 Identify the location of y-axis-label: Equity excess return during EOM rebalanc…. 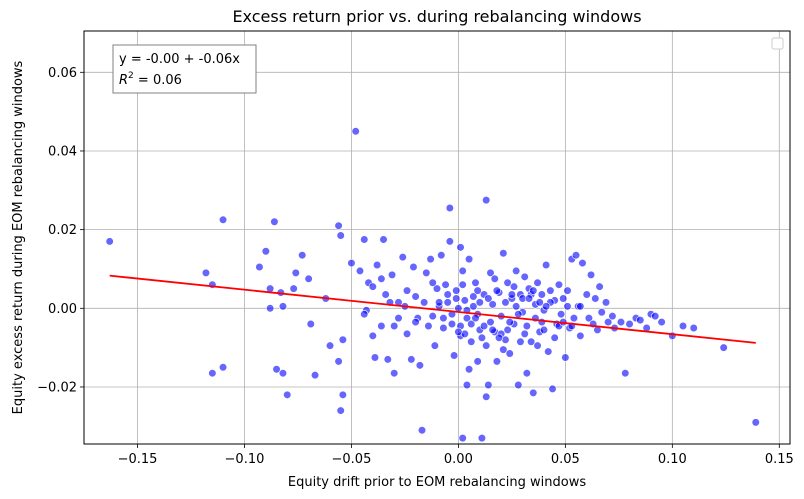
(18, 237).